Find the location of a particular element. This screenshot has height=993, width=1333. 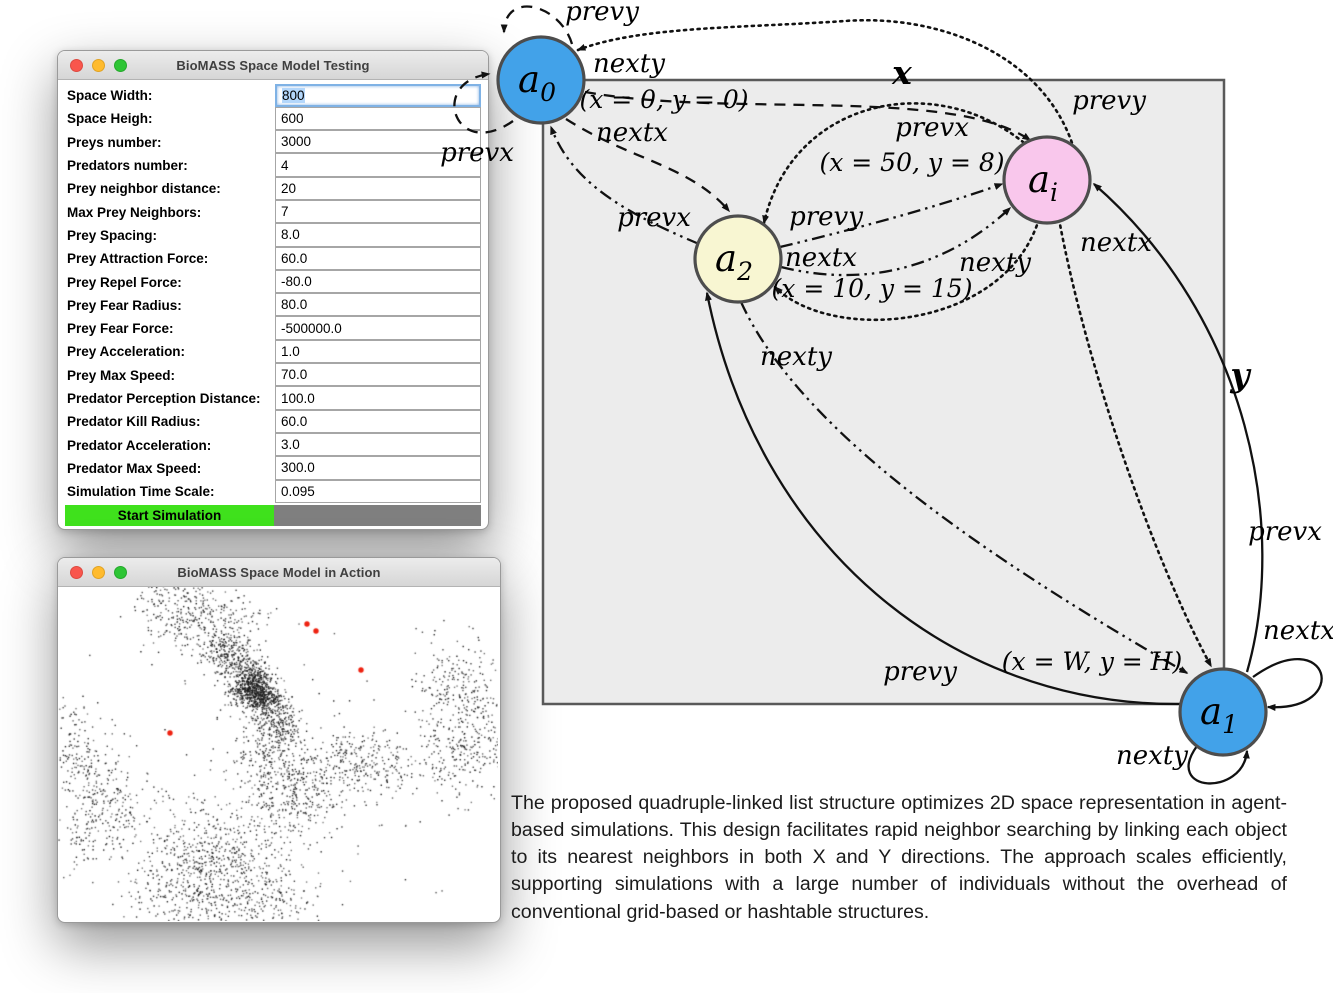

edge-label-xwyh: (x = W, y = H) is located at coordinates (1092, 661).